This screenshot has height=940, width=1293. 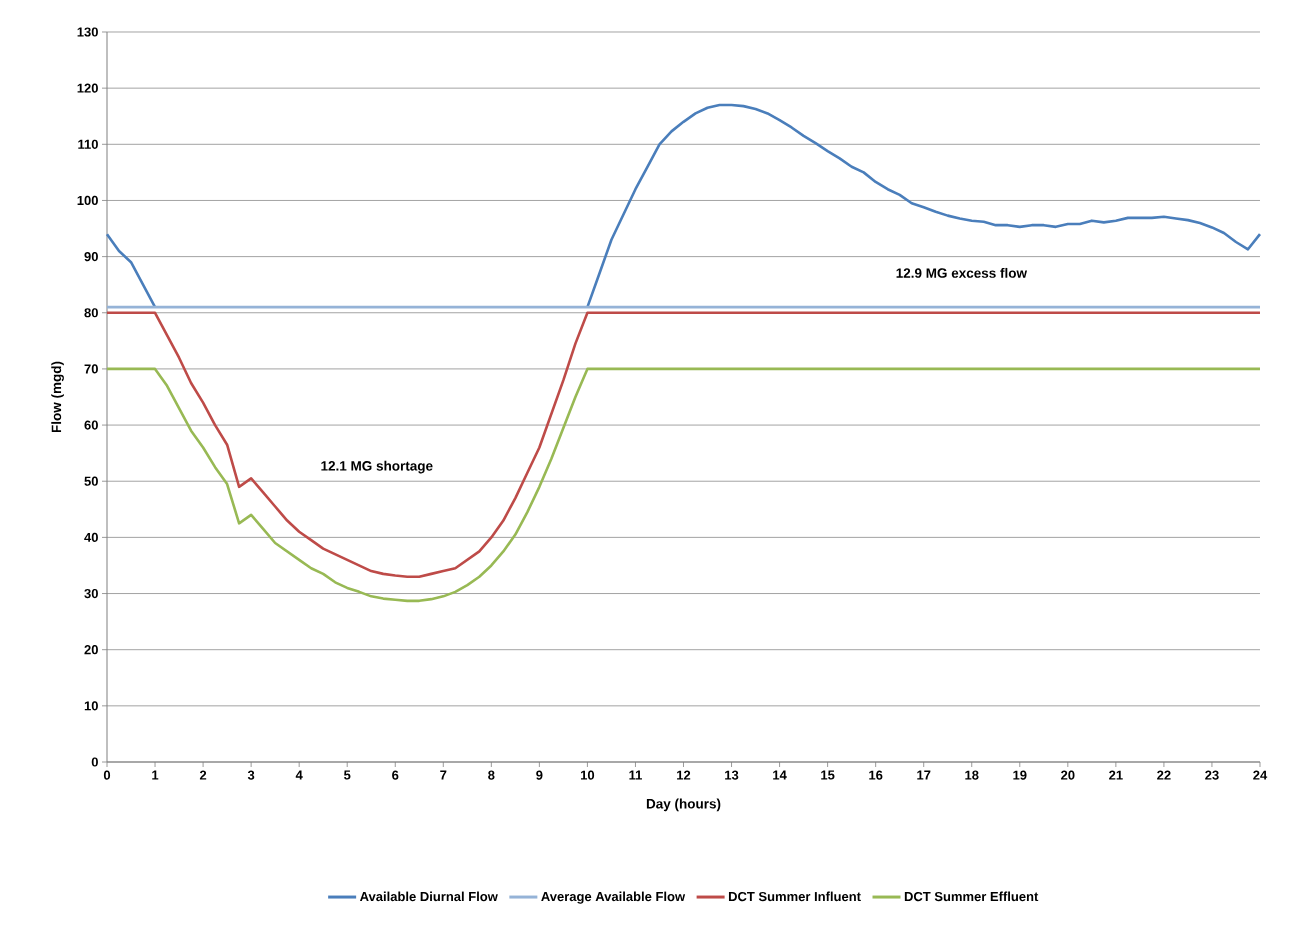 I want to click on x-tick-label: 23, so click(x=1212, y=775).